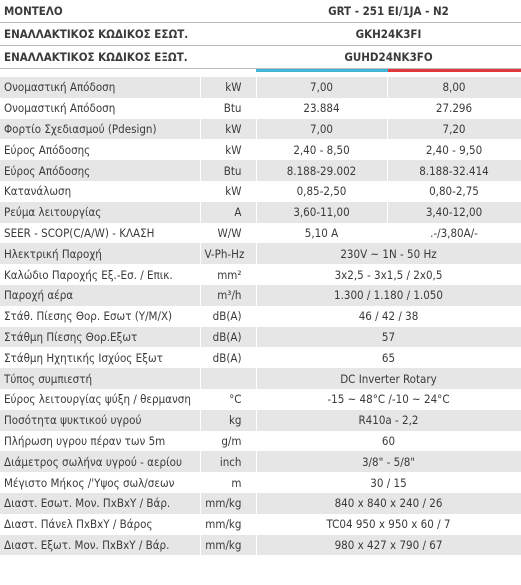  What do you see at coordinates (100, 274) in the screenshot?
I see `spec-label: Καλώδιο Παροχής Εξ.-Εσ. / Επικ.` at bounding box center [100, 274].